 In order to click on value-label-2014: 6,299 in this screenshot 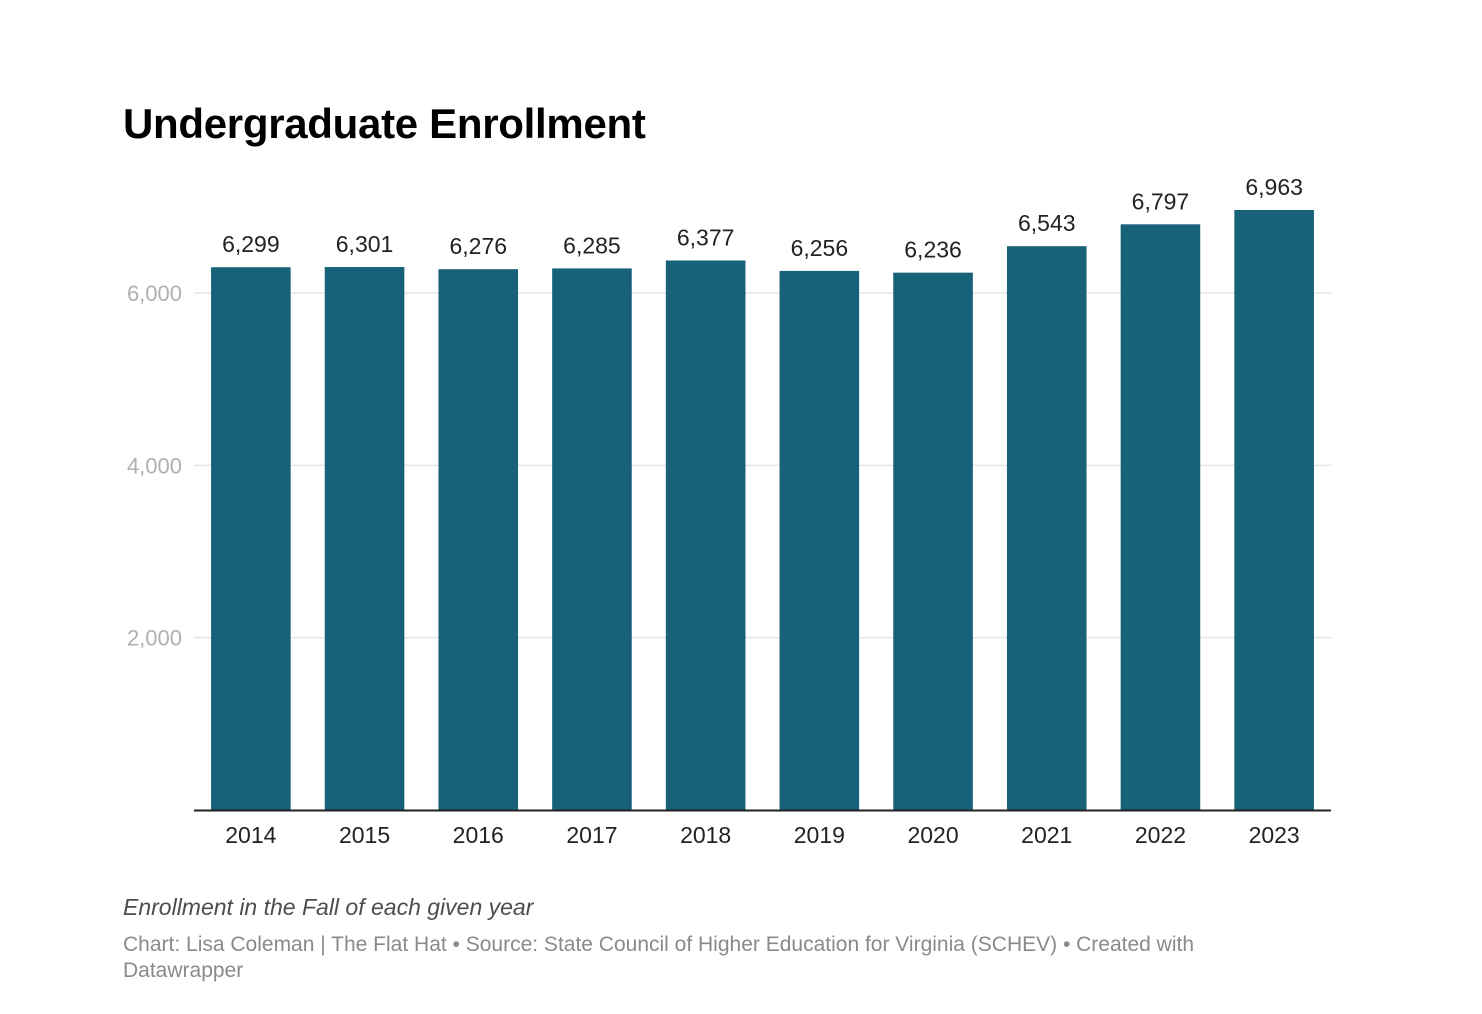, I will do `click(251, 244)`.